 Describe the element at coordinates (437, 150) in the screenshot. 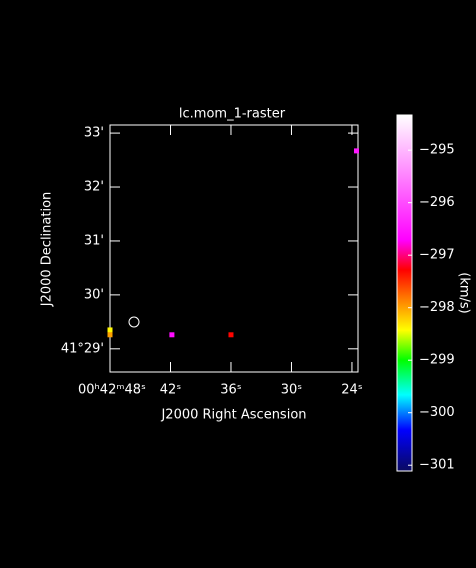

I see `colorbar-tick-label: −295` at that location.